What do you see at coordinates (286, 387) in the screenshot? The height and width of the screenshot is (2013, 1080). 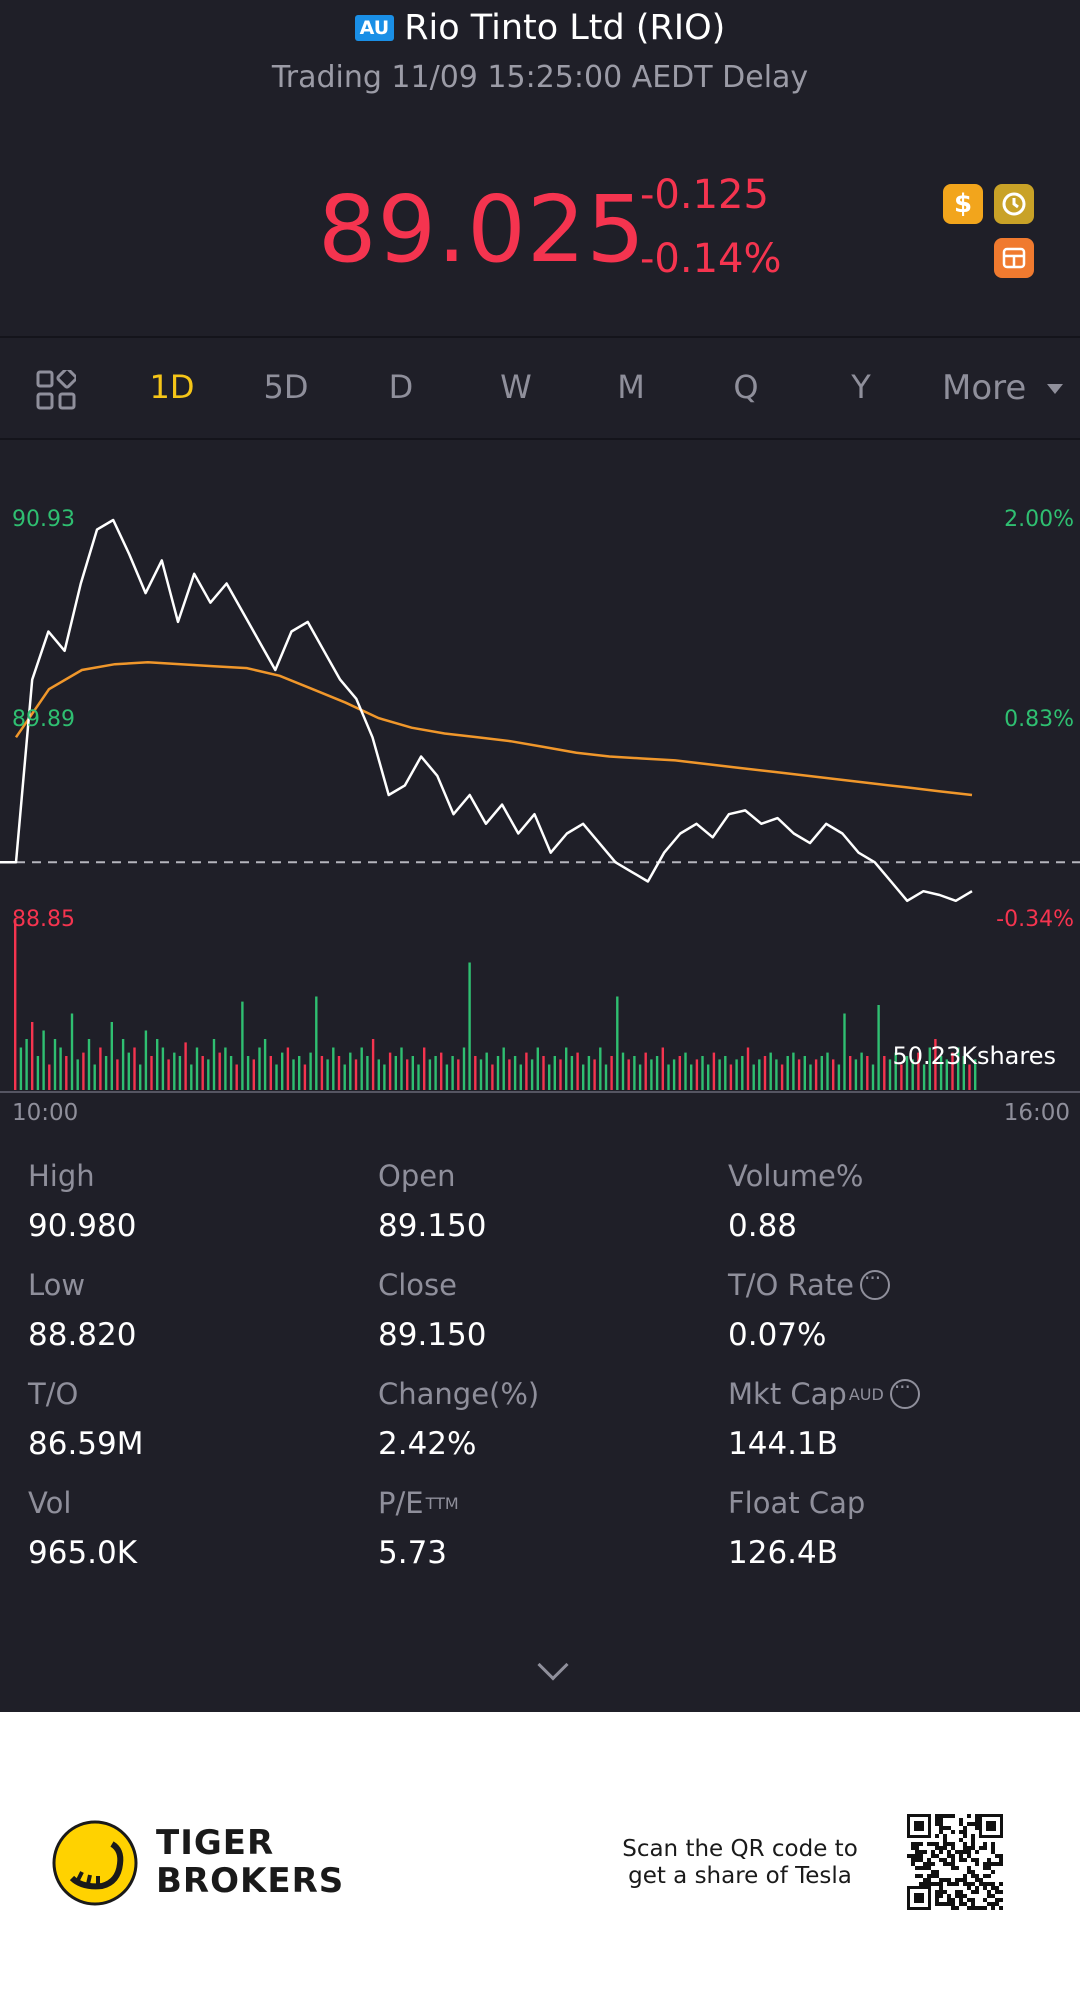 I see `tab-5d: 5D` at bounding box center [286, 387].